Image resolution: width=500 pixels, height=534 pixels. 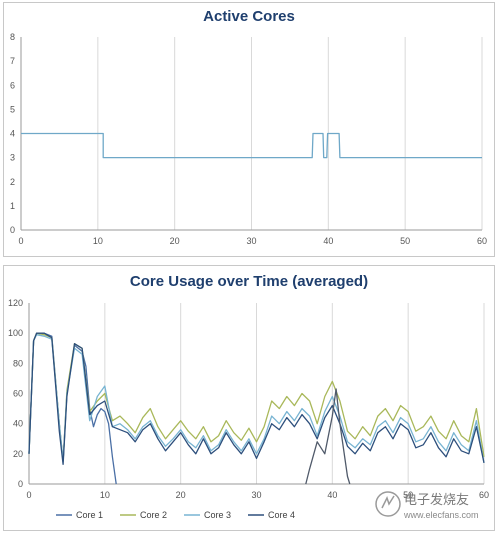 What do you see at coordinates (281, 515) in the screenshot?
I see `legend-label-4: Core 4` at bounding box center [281, 515].